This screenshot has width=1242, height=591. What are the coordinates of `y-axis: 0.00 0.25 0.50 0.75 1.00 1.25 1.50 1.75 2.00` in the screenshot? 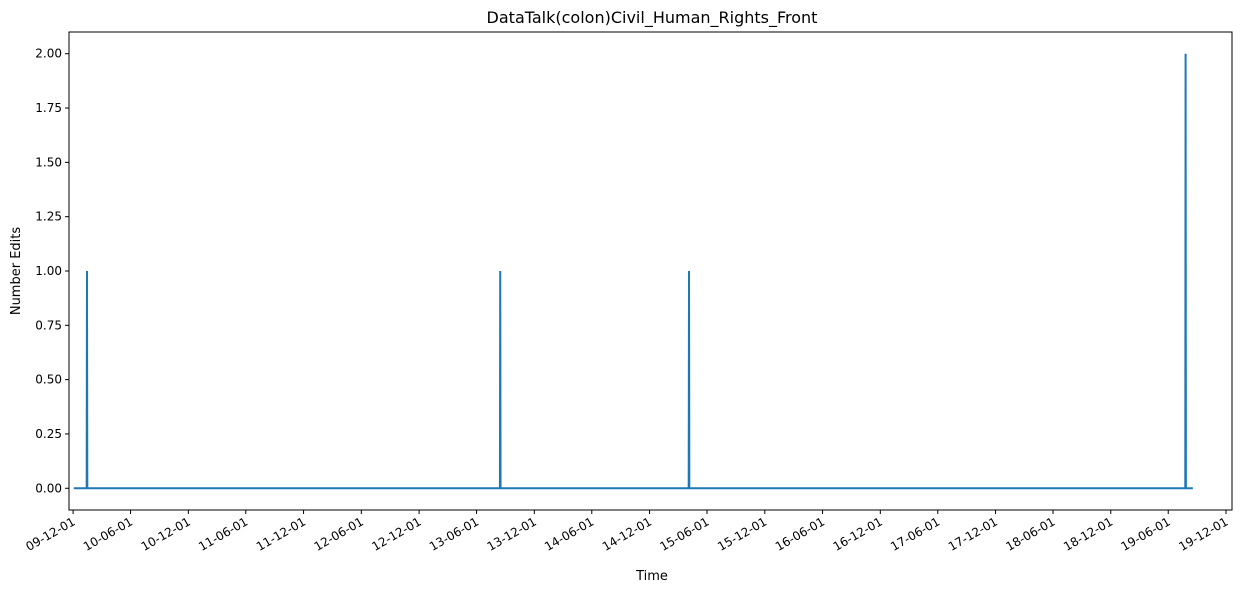 It's located at (52, 271).